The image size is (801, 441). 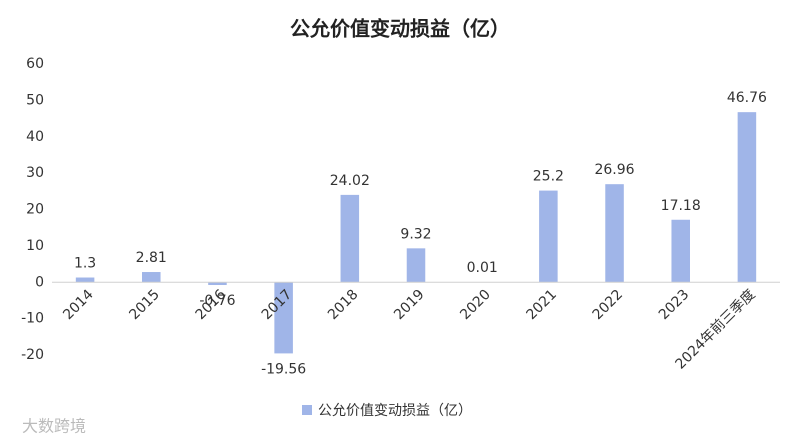 What do you see at coordinates (415, 234) in the screenshot?
I see `data-label: 9.32` at bounding box center [415, 234].